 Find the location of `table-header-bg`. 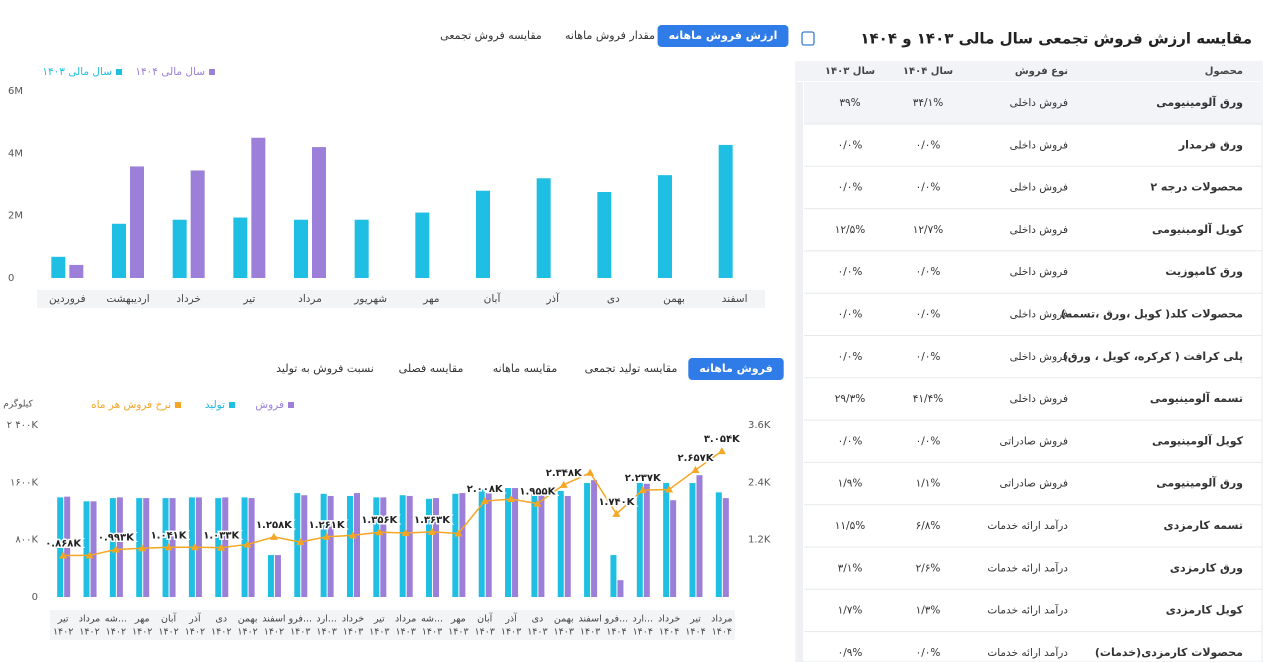

table-header-bg is located at coordinates (1029, 71).